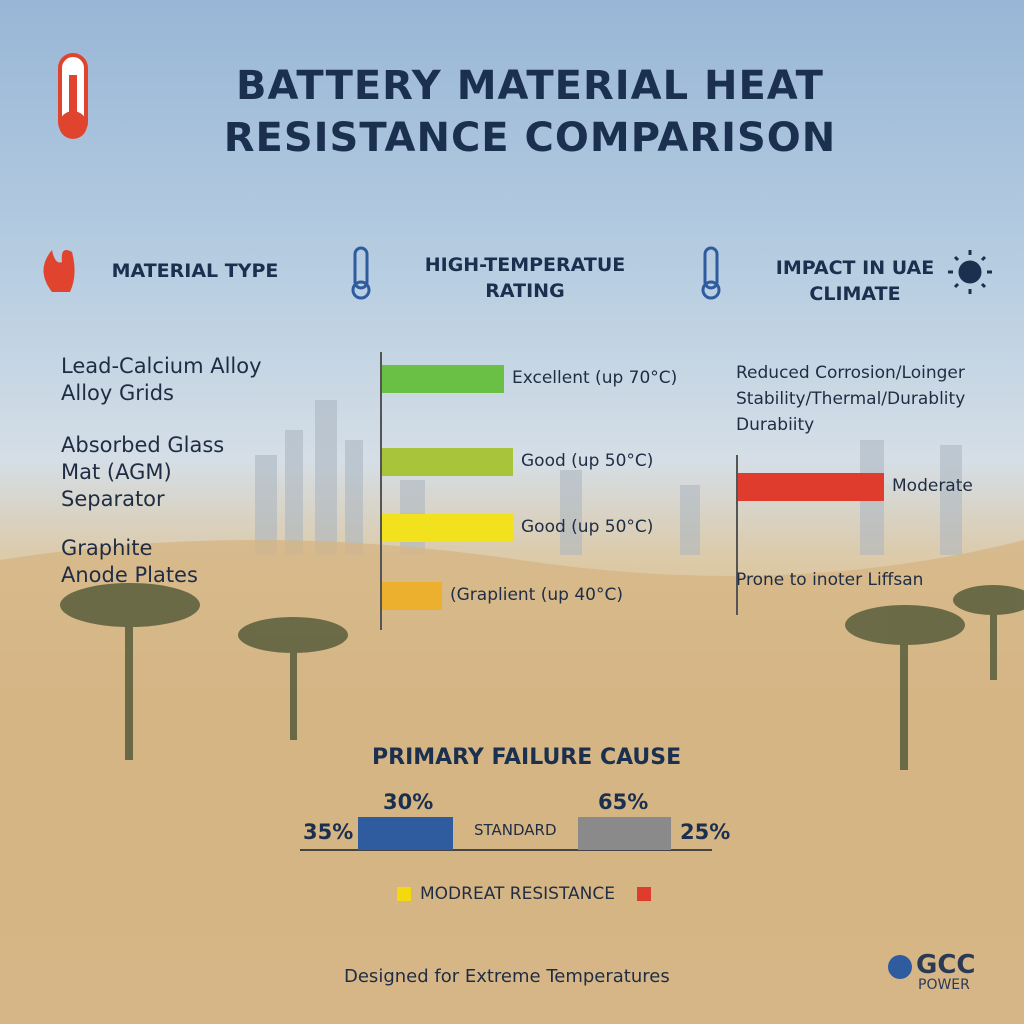 The image size is (1024, 1024). Describe the element at coordinates (515, 830) in the screenshot. I see `failure-label: STANDARD` at that location.